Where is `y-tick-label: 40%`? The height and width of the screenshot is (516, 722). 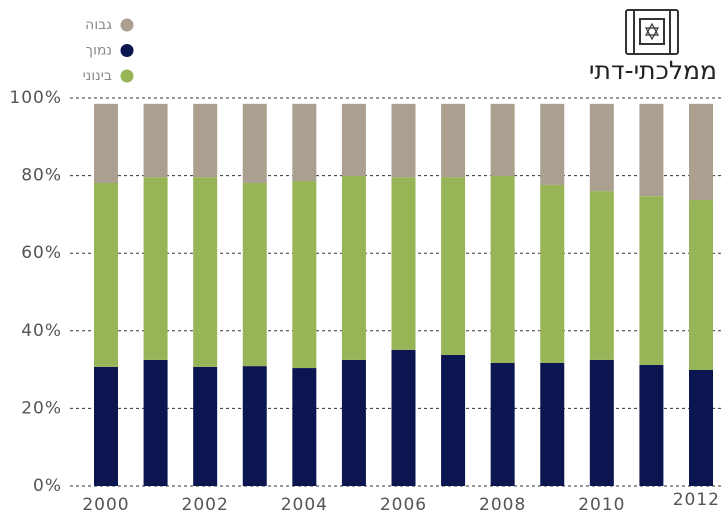
y-tick-label: 40% is located at coordinates (41, 331).